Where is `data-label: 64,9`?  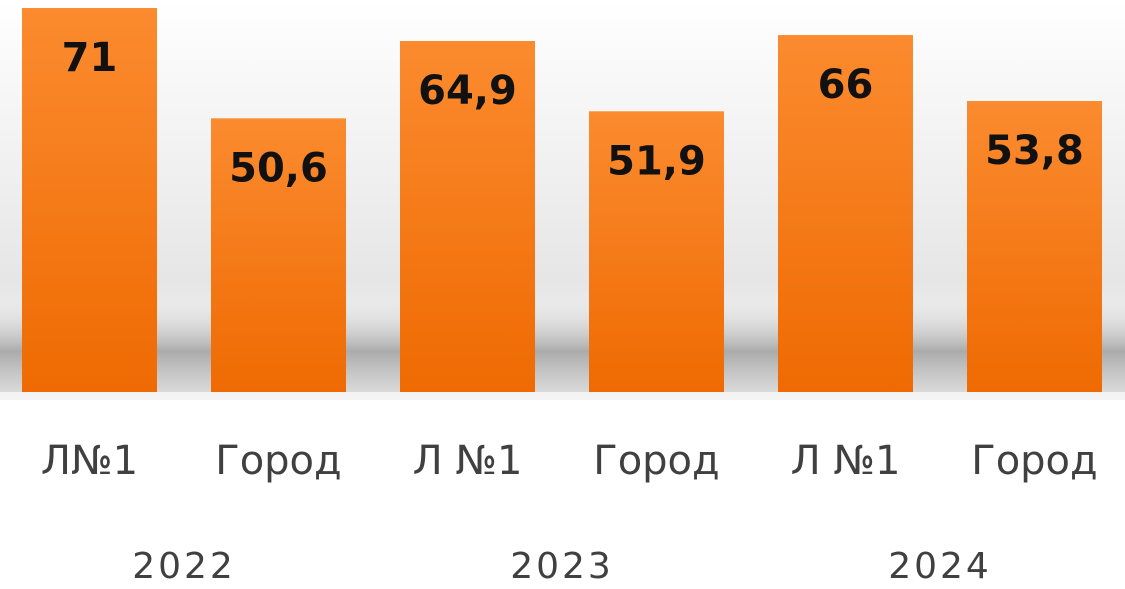
data-label: 64,9 is located at coordinates (467, 91).